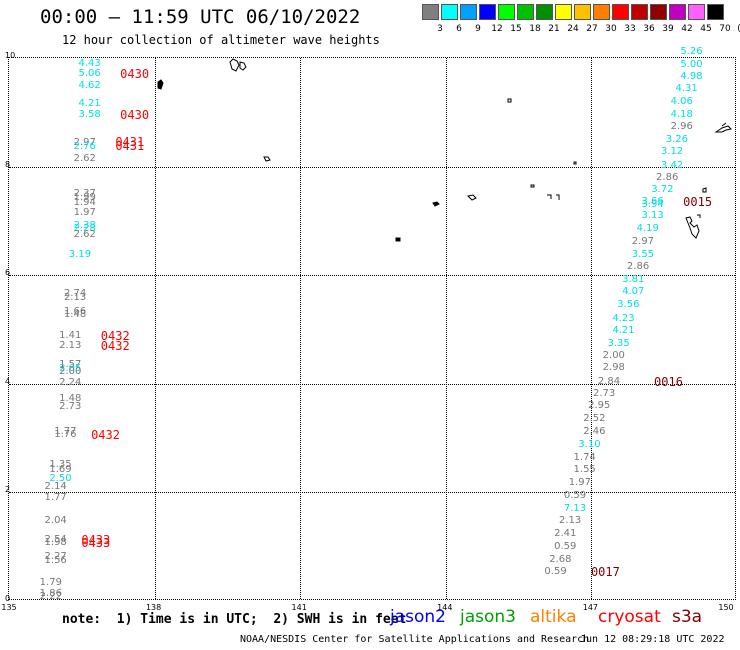 This screenshot has height=650, width=740. What do you see at coordinates (130, 146) in the screenshot?
I see `pass-time-label: 0431` at bounding box center [130, 146].